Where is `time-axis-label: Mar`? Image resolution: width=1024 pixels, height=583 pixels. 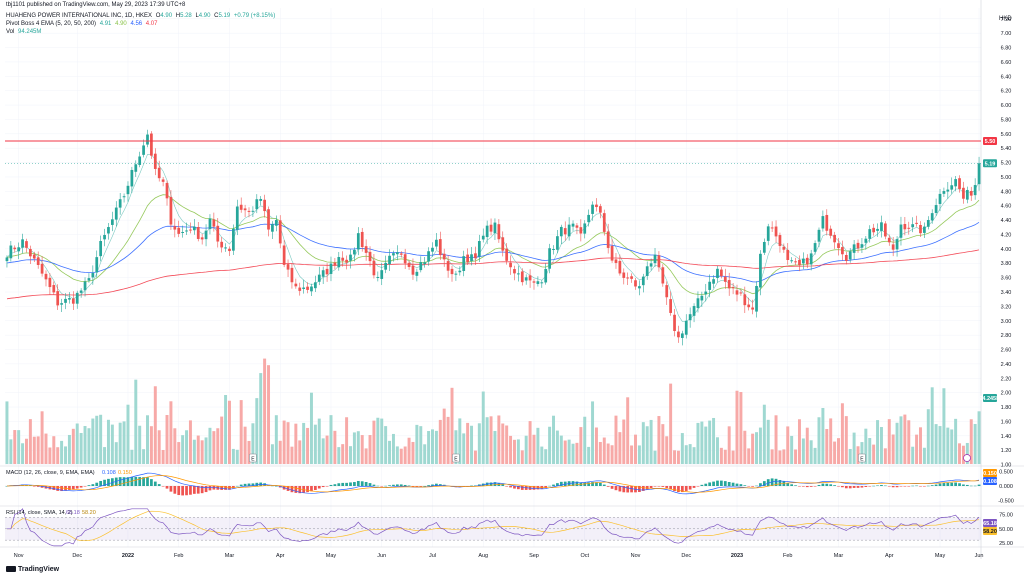
time-axis-label: Mar is located at coordinates (839, 556).